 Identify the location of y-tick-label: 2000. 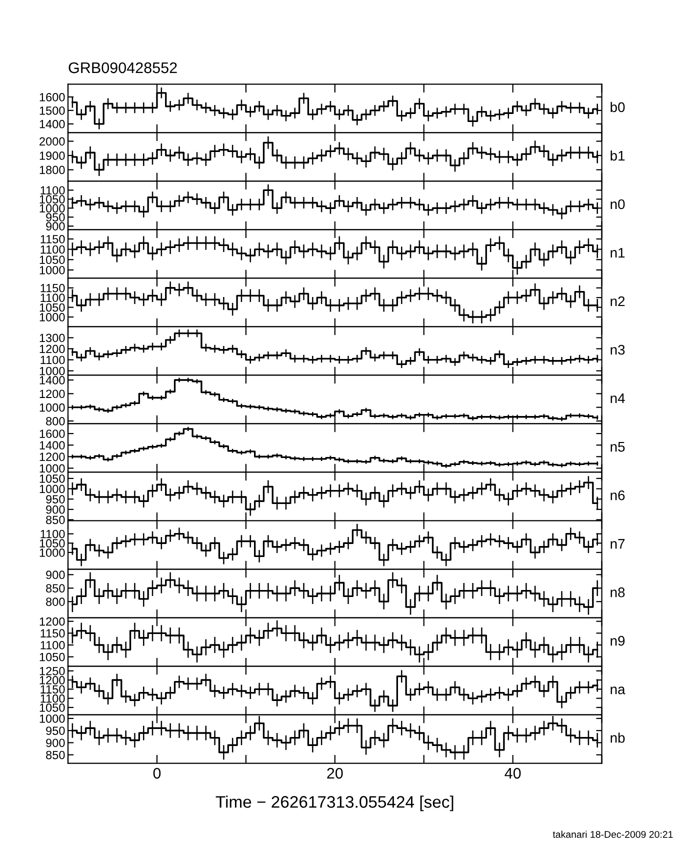
(52, 141).